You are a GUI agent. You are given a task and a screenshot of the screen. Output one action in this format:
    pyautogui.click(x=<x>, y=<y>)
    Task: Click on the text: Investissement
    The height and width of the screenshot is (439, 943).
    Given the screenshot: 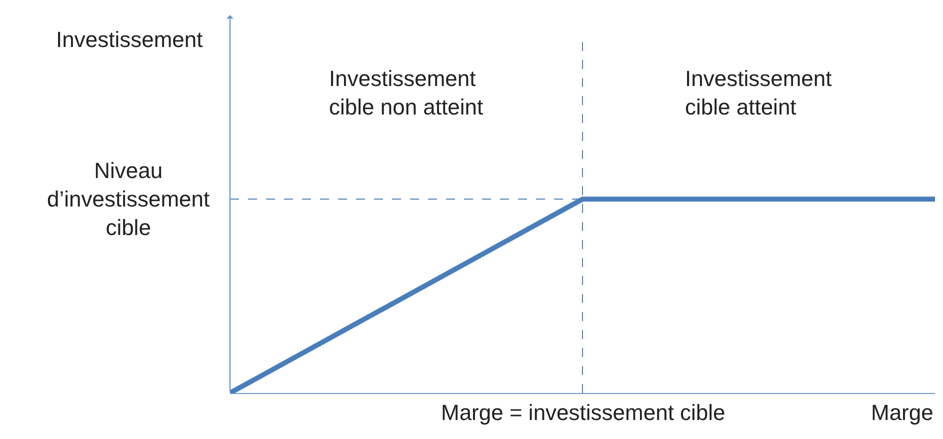 What is the action you would take?
    pyautogui.click(x=129, y=39)
    